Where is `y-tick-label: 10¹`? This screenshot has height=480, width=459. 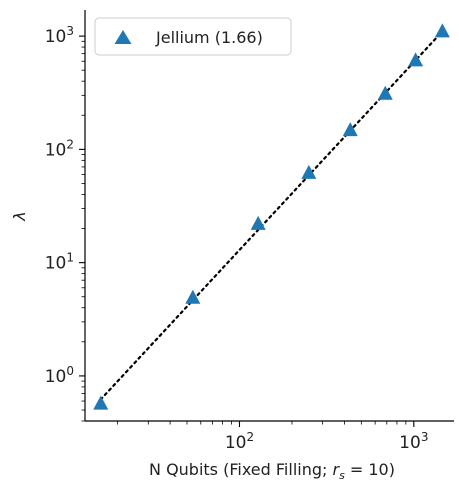
y-tick-label: 10¹ is located at coordinates (59, 262).